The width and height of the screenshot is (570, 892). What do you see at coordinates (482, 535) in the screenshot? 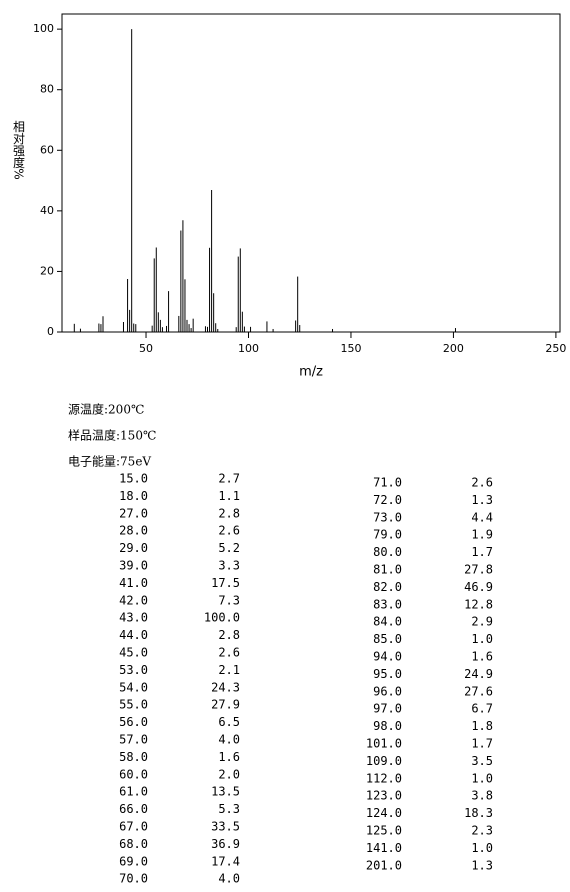
I see `intensity-label: 1.9` at bounding box center [482, 535].